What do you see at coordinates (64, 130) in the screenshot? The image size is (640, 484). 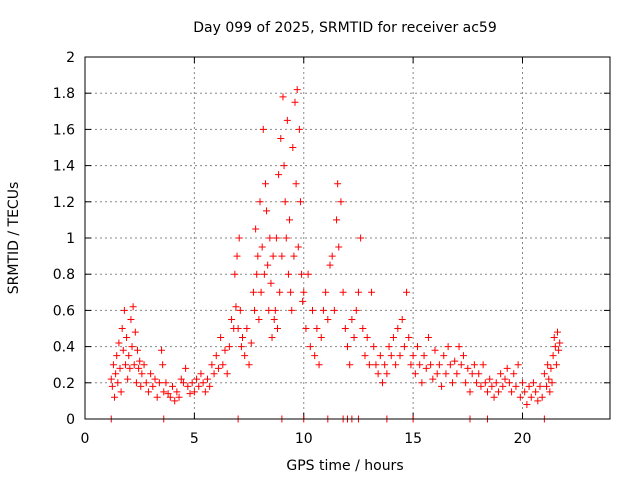 I see `y-tick-label: 1.6` at bounding box center [64, 130].